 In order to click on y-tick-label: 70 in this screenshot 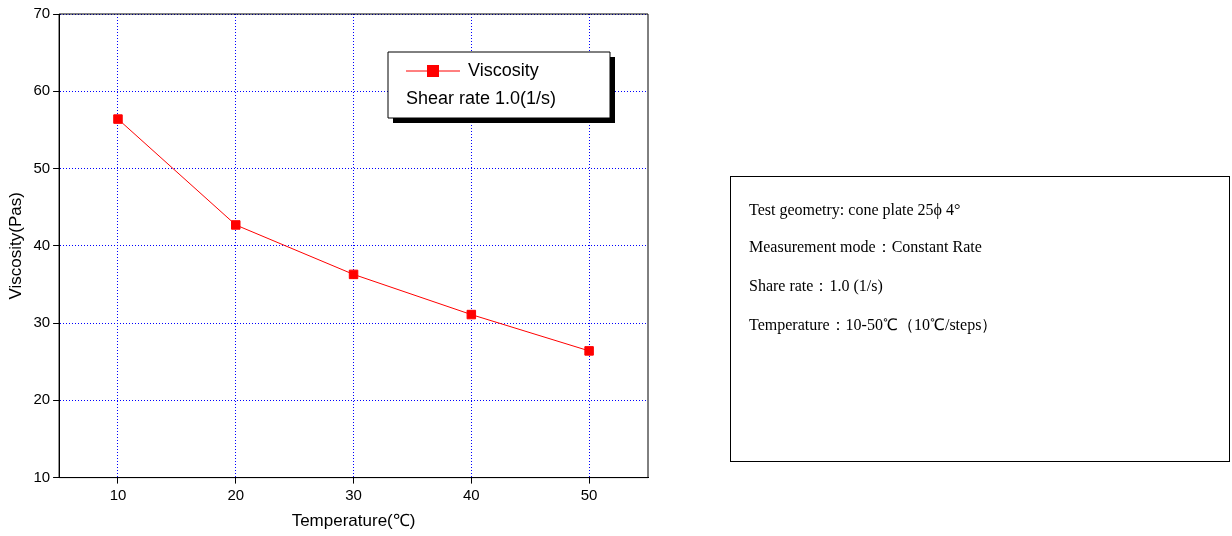, I will do `click(42, 13)`.